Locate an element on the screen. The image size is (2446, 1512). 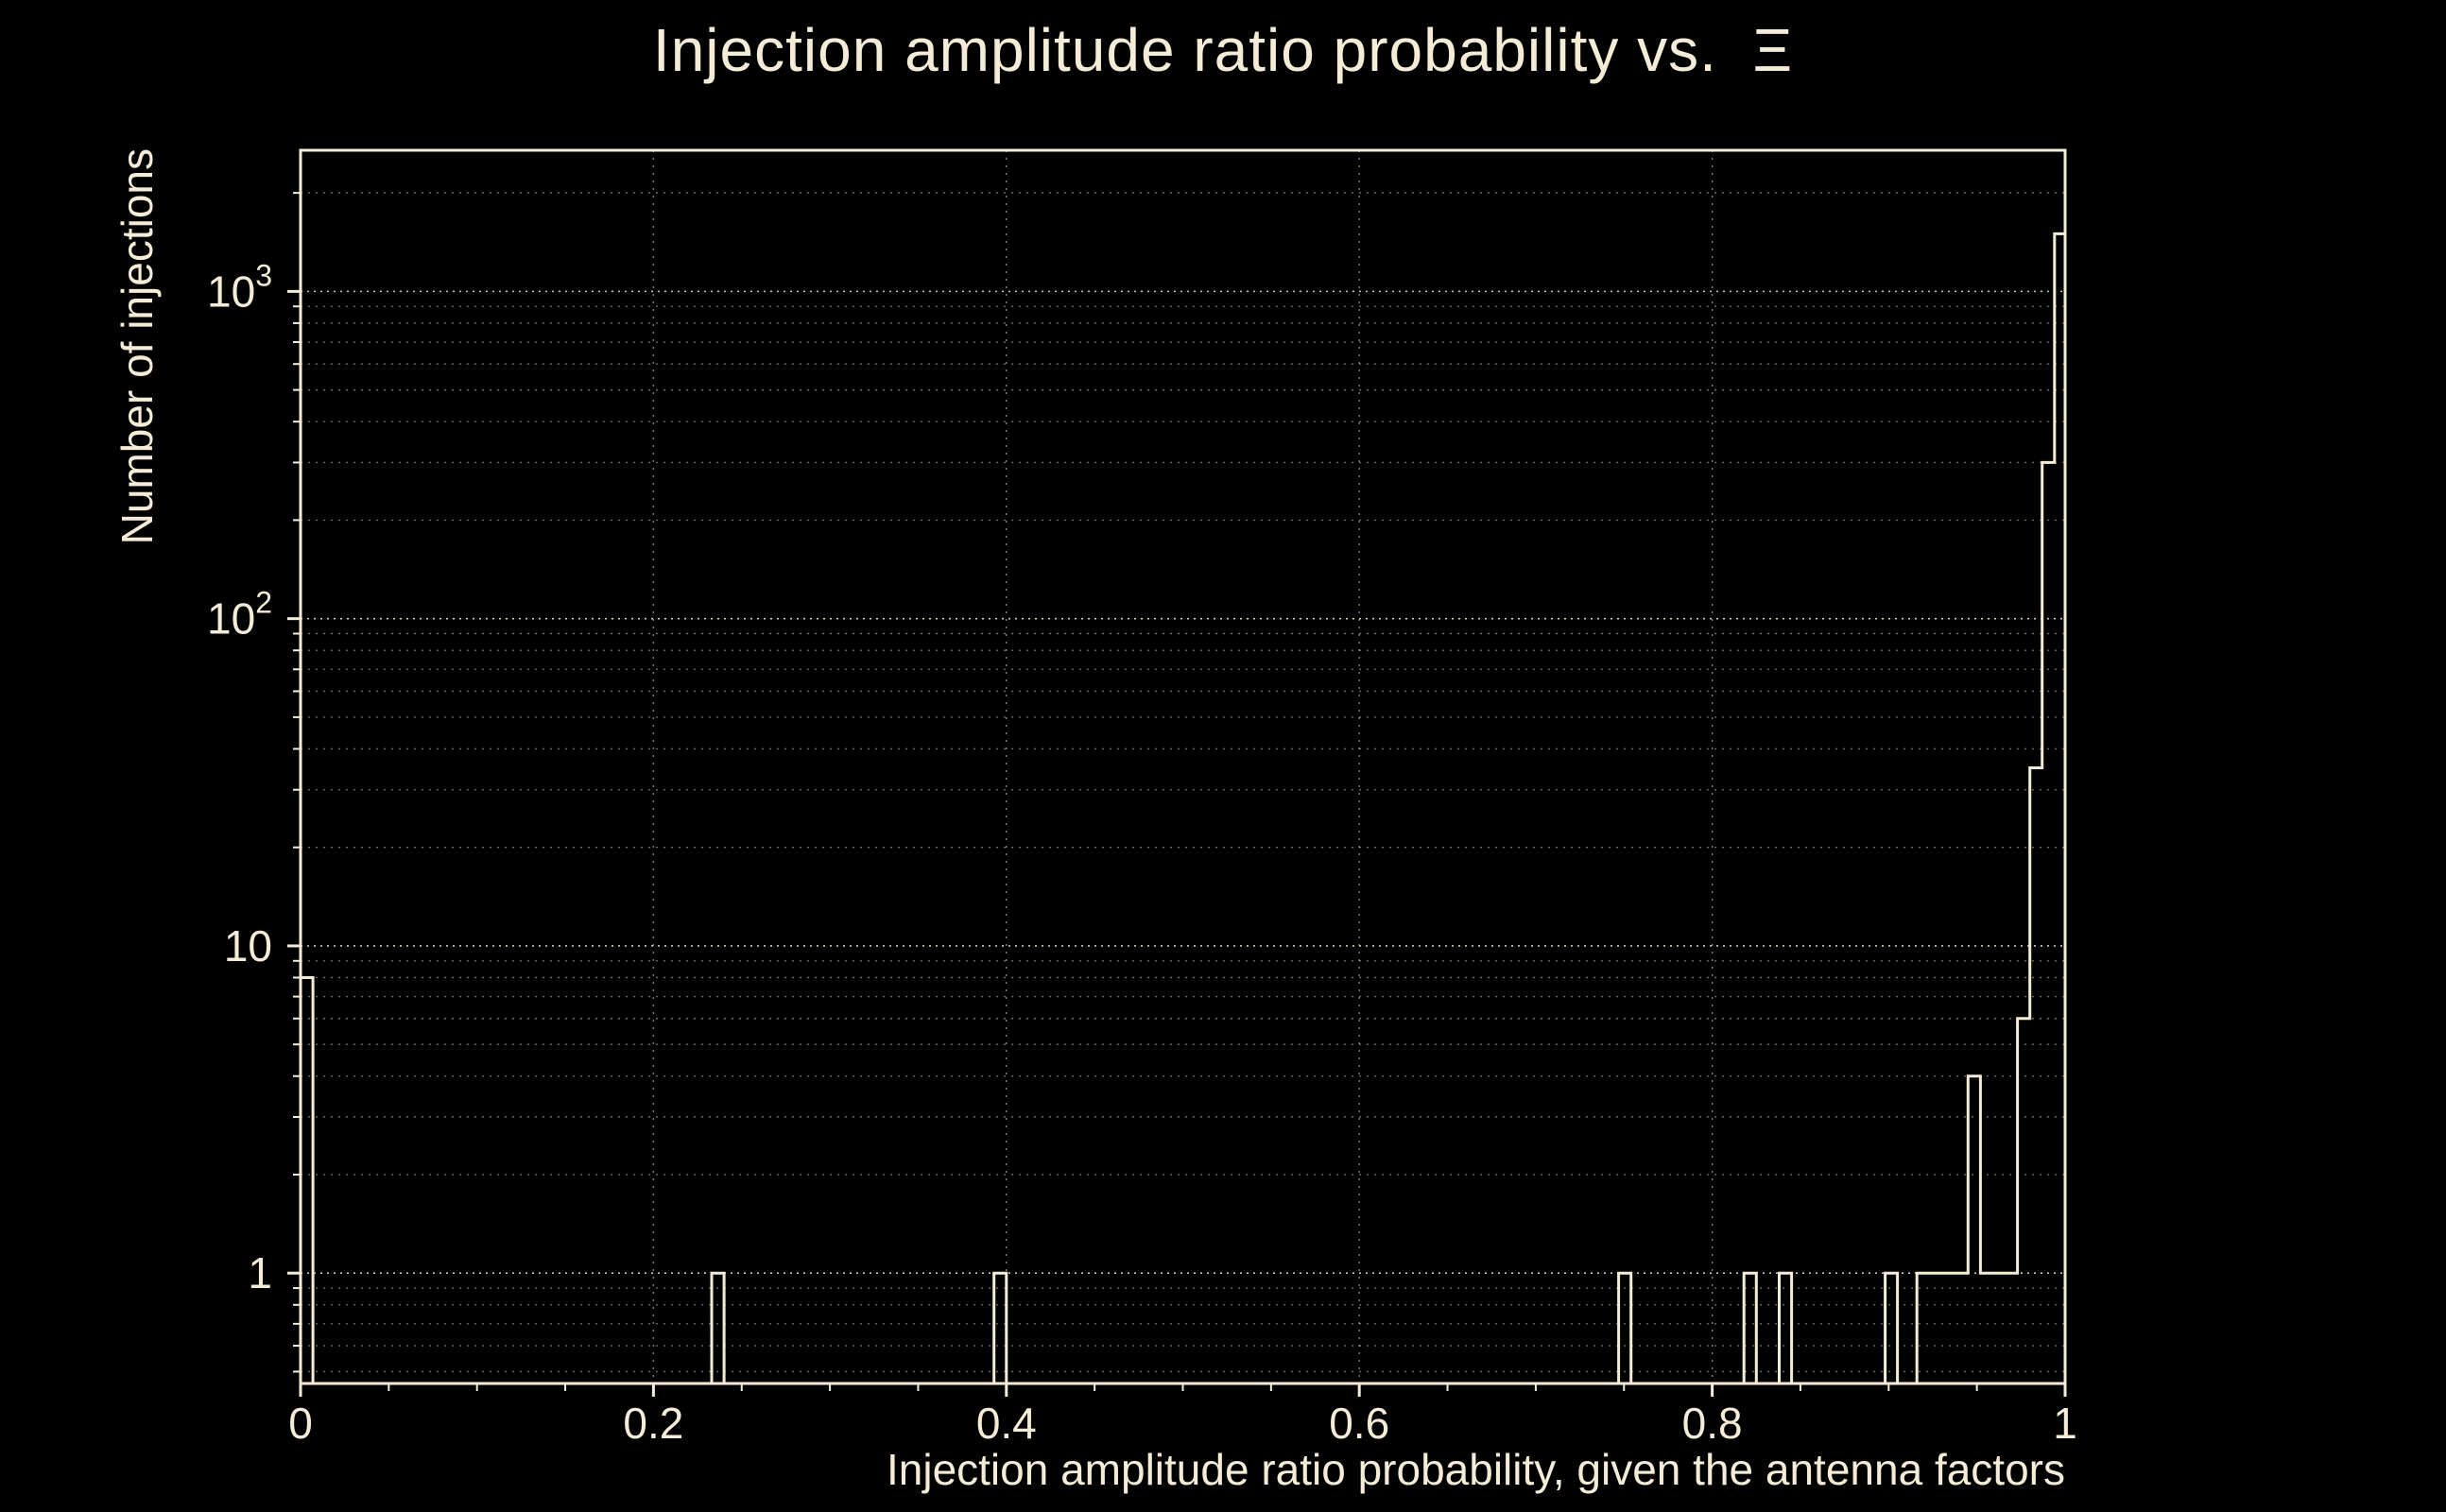
y-tick-label: 10 is located at coordinates (248, 946).